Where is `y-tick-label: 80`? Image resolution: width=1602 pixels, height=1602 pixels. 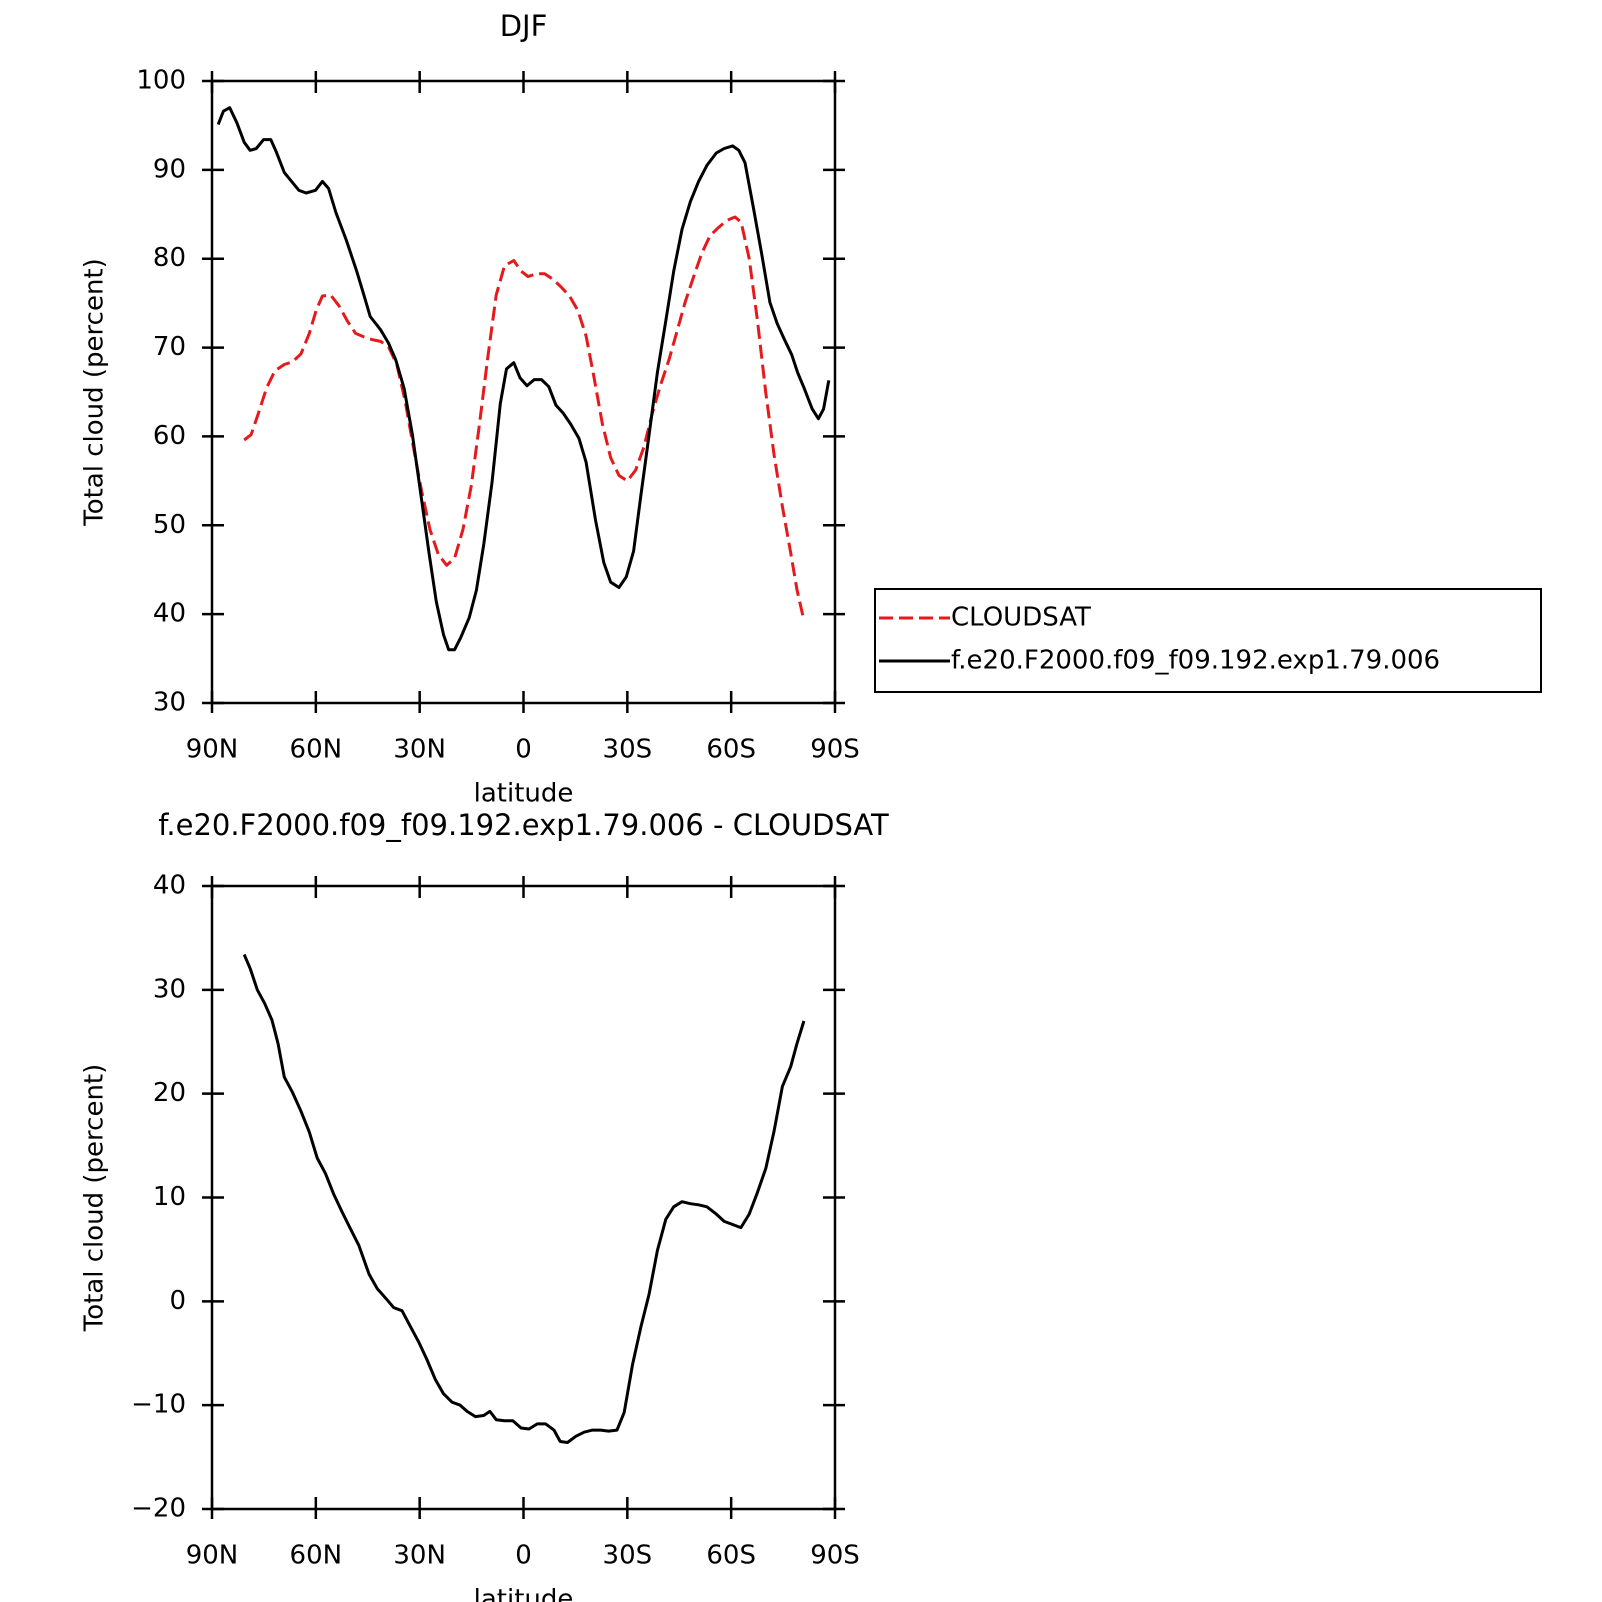
y-tick-label: 80 is located at coordinates (169, 258).